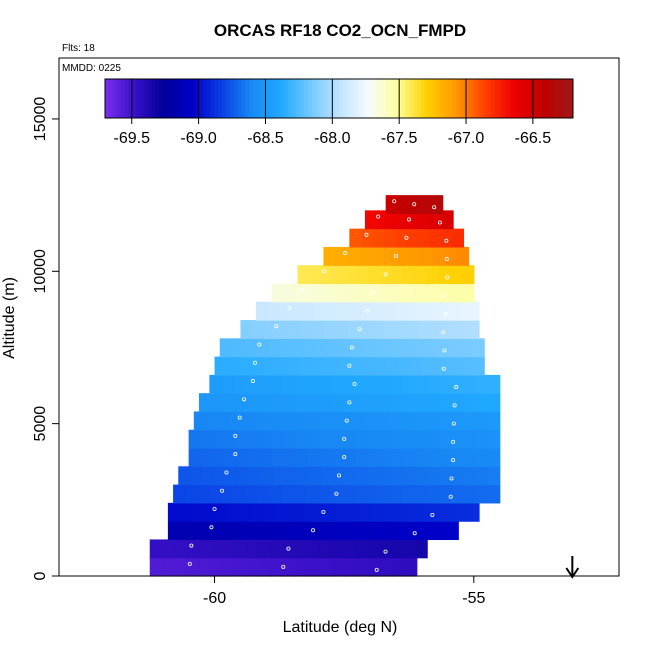  What do you see at coordinates (132, 138) in the screenshot?
I see `colorbar-tick-label: -69.5` at bounding box center [132, 138].